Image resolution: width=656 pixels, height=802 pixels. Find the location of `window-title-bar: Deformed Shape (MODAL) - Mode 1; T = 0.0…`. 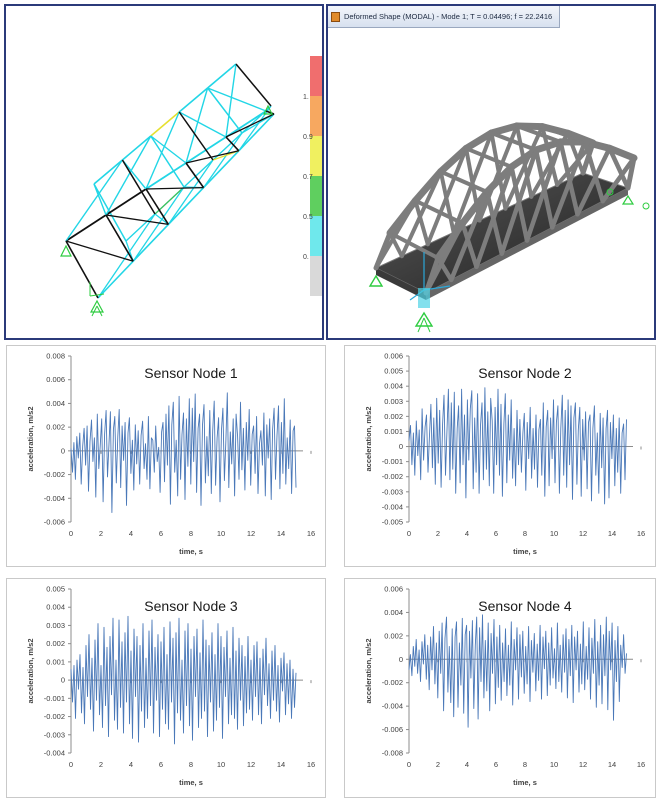

window-title-bar: Deformed Shape (MODAL) - Mode 1; T = 0.0… is located at coordinates (444, 17).